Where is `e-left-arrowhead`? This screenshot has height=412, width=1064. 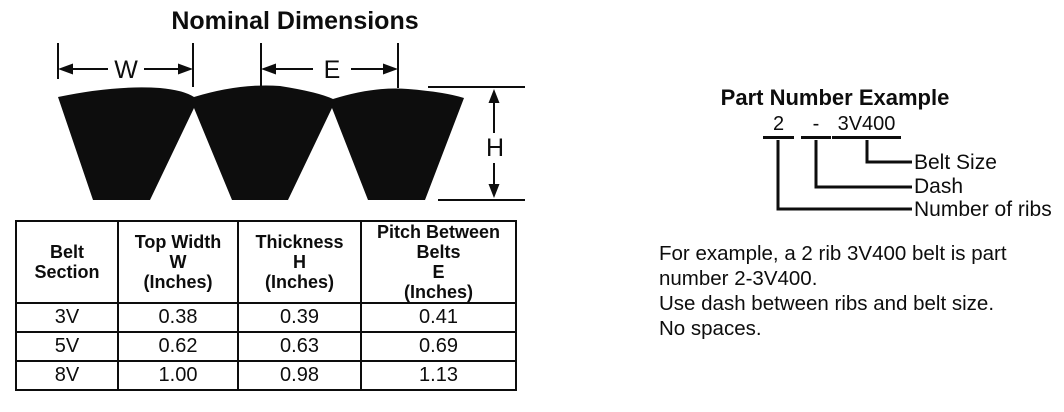
e-left-arrowhead is located at coordinates (268, 69).